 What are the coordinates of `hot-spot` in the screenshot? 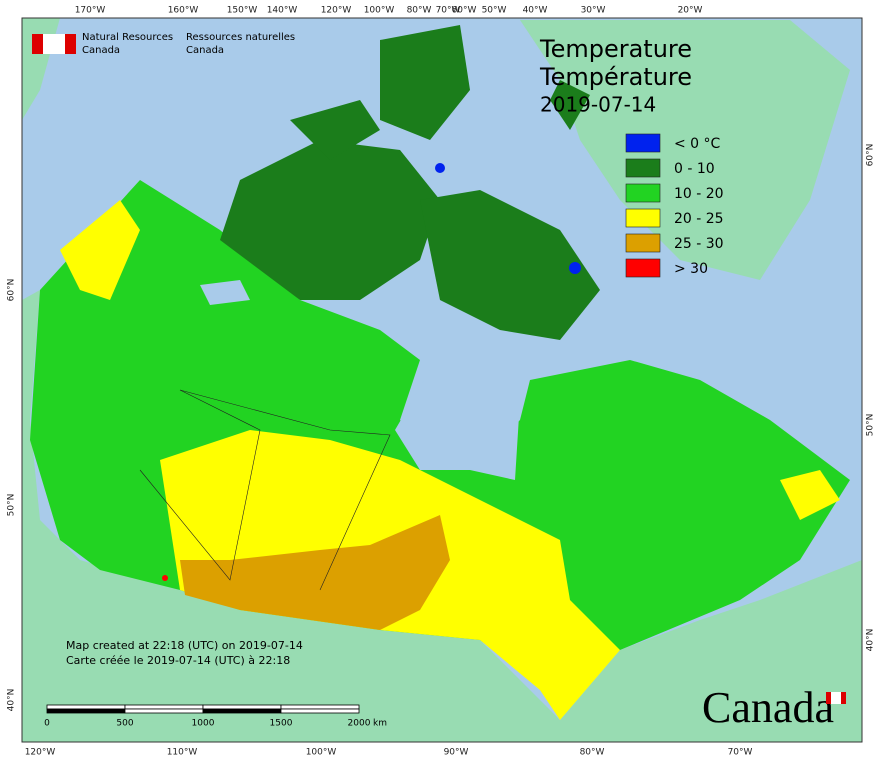 It's located at (165, 578).